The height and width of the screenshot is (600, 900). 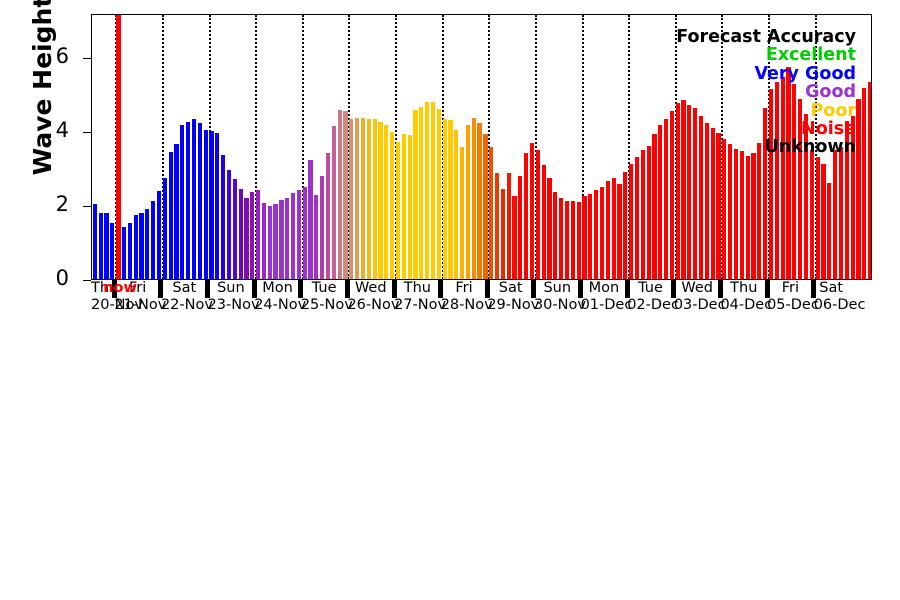 I want to click on day-of-week: Sat, so click(x=831, y=288).